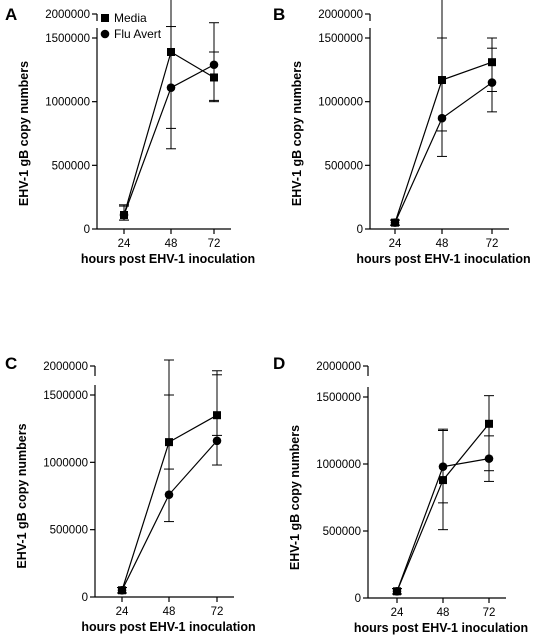 This screenshot has width=536, height=637. I want to click on data-point-square, so click(489, 423).